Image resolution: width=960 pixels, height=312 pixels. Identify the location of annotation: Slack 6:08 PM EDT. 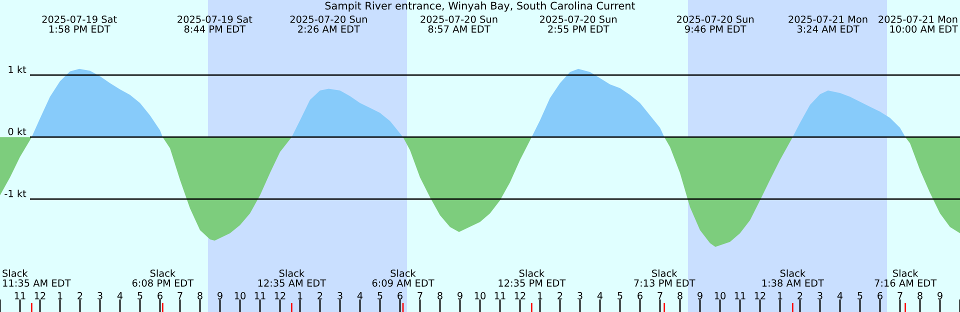
(163, 278).